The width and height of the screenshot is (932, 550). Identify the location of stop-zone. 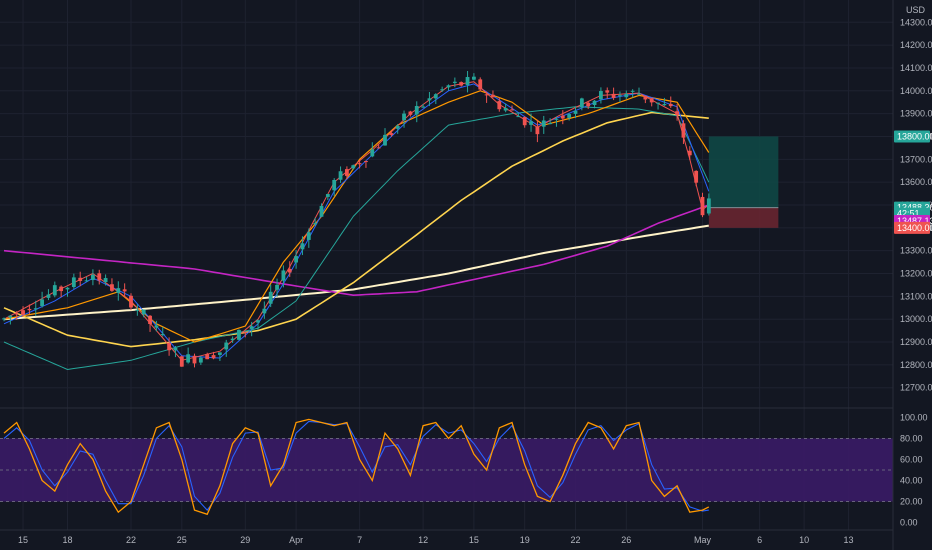
(743, 217).